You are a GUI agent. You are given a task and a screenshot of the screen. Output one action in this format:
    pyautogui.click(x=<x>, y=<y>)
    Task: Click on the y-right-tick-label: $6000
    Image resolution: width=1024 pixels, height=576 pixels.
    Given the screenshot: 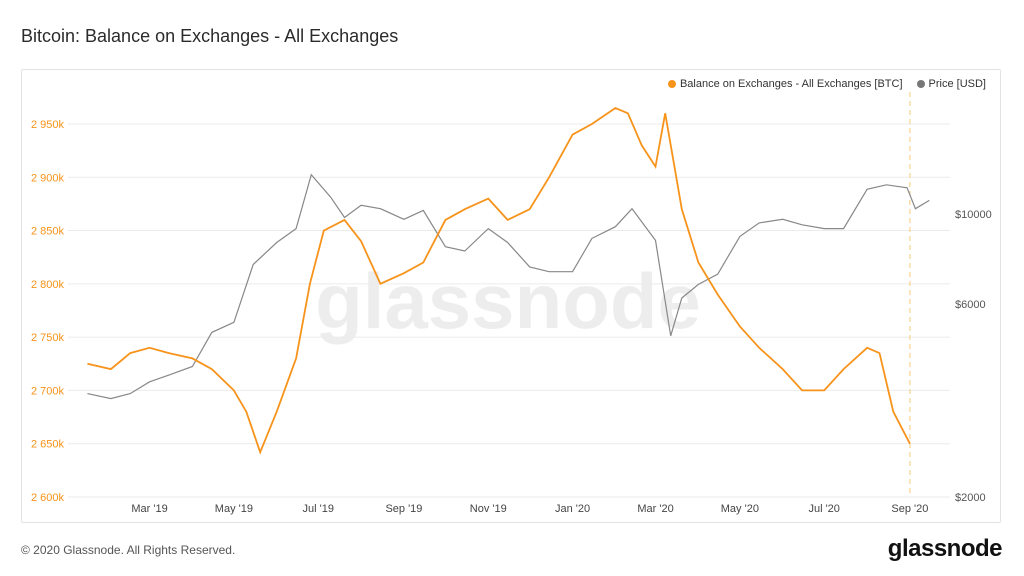 What is the action you would take?
    pyautogui.click(x=970, y=305)
    